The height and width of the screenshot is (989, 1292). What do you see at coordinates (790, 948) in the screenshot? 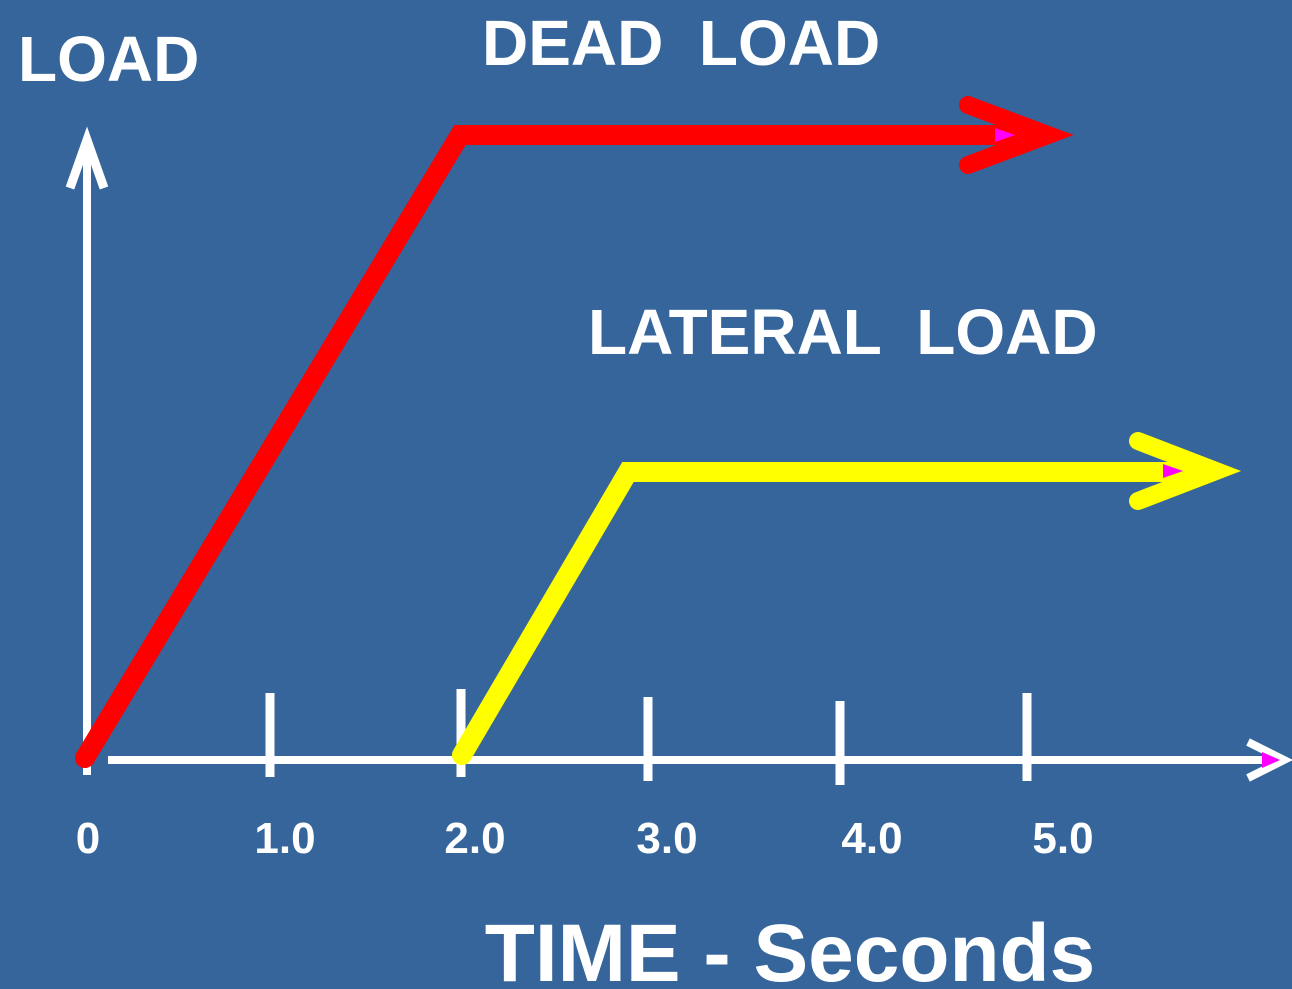
I see `x-axis-label: TIME - Seconds` at bounding box center [790, 948].